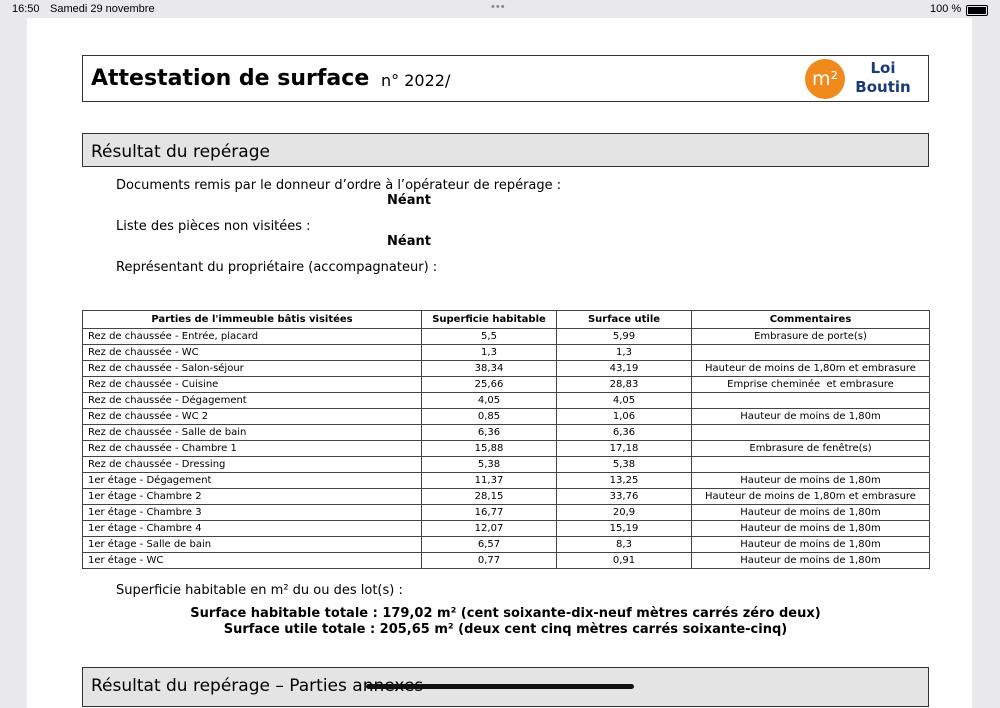 The image size is (1000, 708). Describe the element at coordinates (810, 336) in the screenshot. I see `table-cell: Embrasure de porte(s)` at that location.